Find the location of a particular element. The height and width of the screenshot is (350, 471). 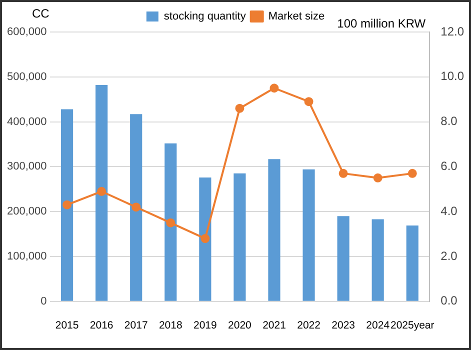

y2-tick-label: 6.0 is located at coordinates (449, 166).